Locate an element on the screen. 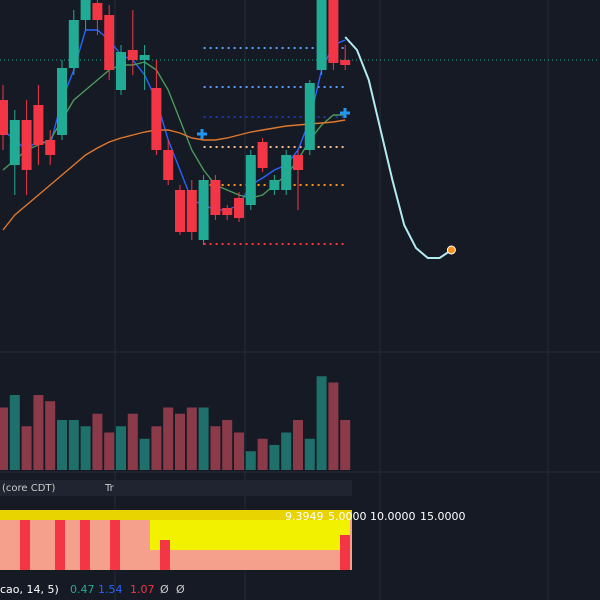  footer-text: 0.47 is located at coordinates (82, 589).